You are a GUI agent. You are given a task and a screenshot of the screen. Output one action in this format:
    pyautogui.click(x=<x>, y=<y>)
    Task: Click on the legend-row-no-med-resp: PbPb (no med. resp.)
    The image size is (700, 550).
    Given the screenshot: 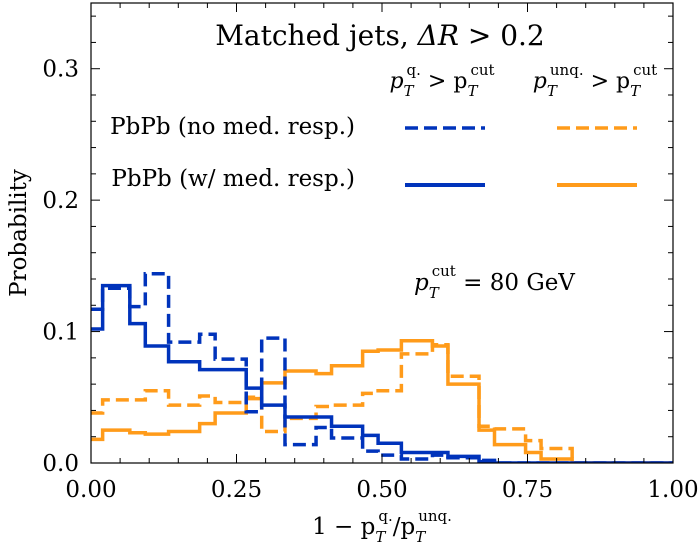 What is the action you would take?
    pyautogui.click(x=232, y=127)
    